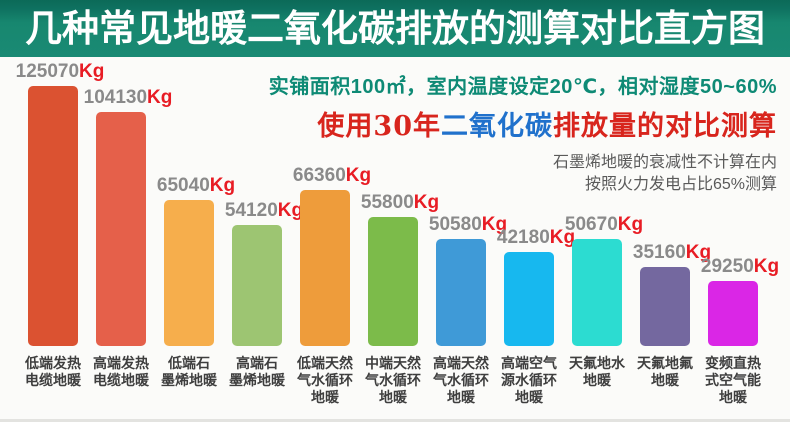 The image size is (790, 422). What do you see at coordinates (604, 224) in the screenshot?
I see `bar-value-label: 50670Kg` at bounding box center [604, 224].